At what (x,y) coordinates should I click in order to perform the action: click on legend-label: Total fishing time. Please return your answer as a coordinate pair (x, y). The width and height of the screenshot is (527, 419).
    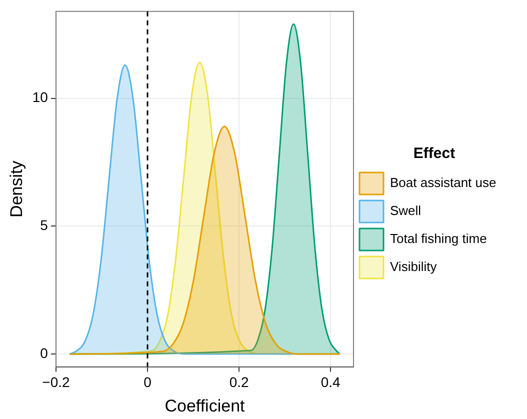
    Looking at the image, I should click on (438, 238).